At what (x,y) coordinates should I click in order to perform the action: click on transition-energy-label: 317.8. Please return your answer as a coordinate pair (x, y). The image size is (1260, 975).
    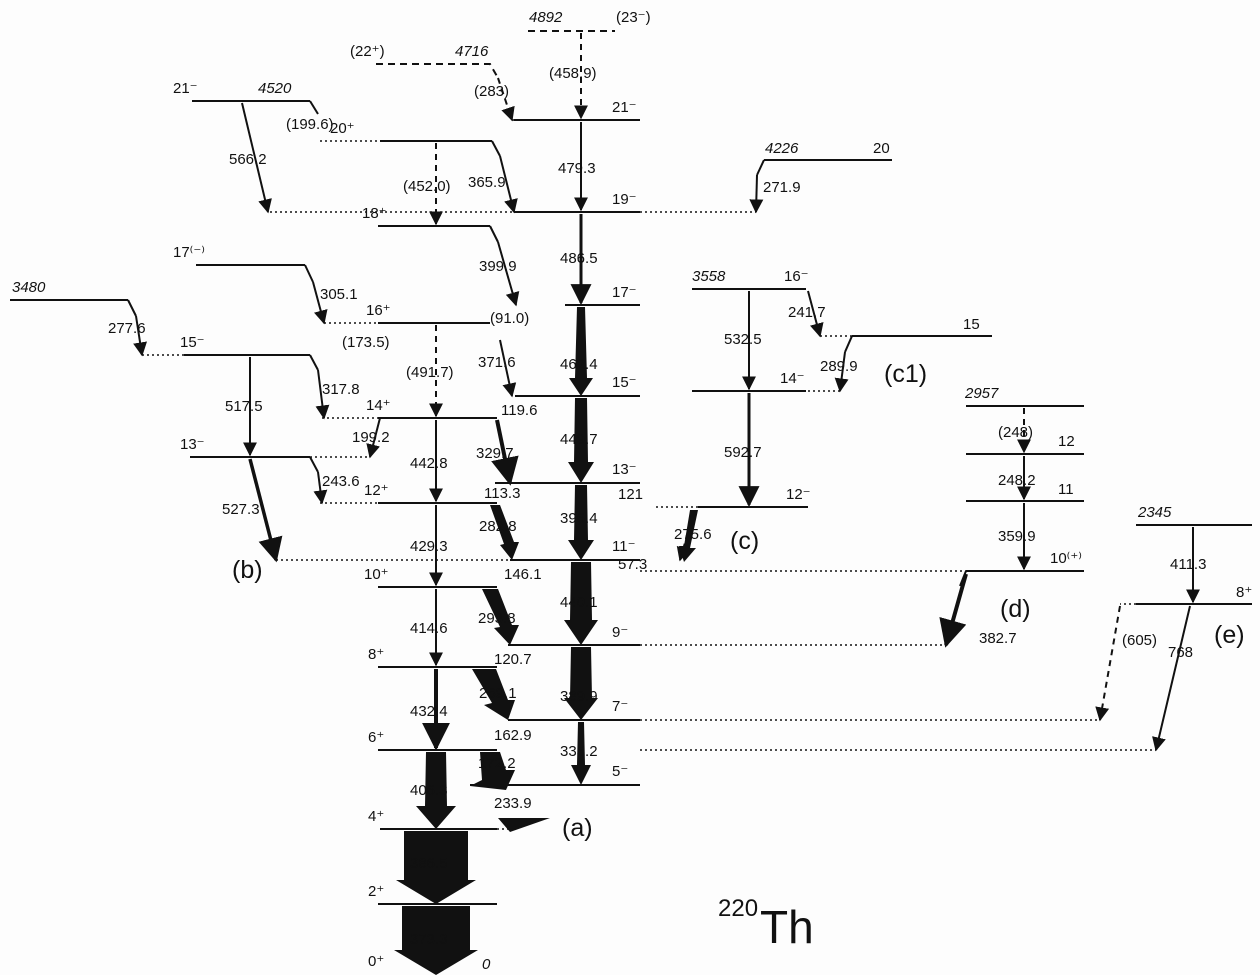
    Looking at the image, I should click on (341, 389).